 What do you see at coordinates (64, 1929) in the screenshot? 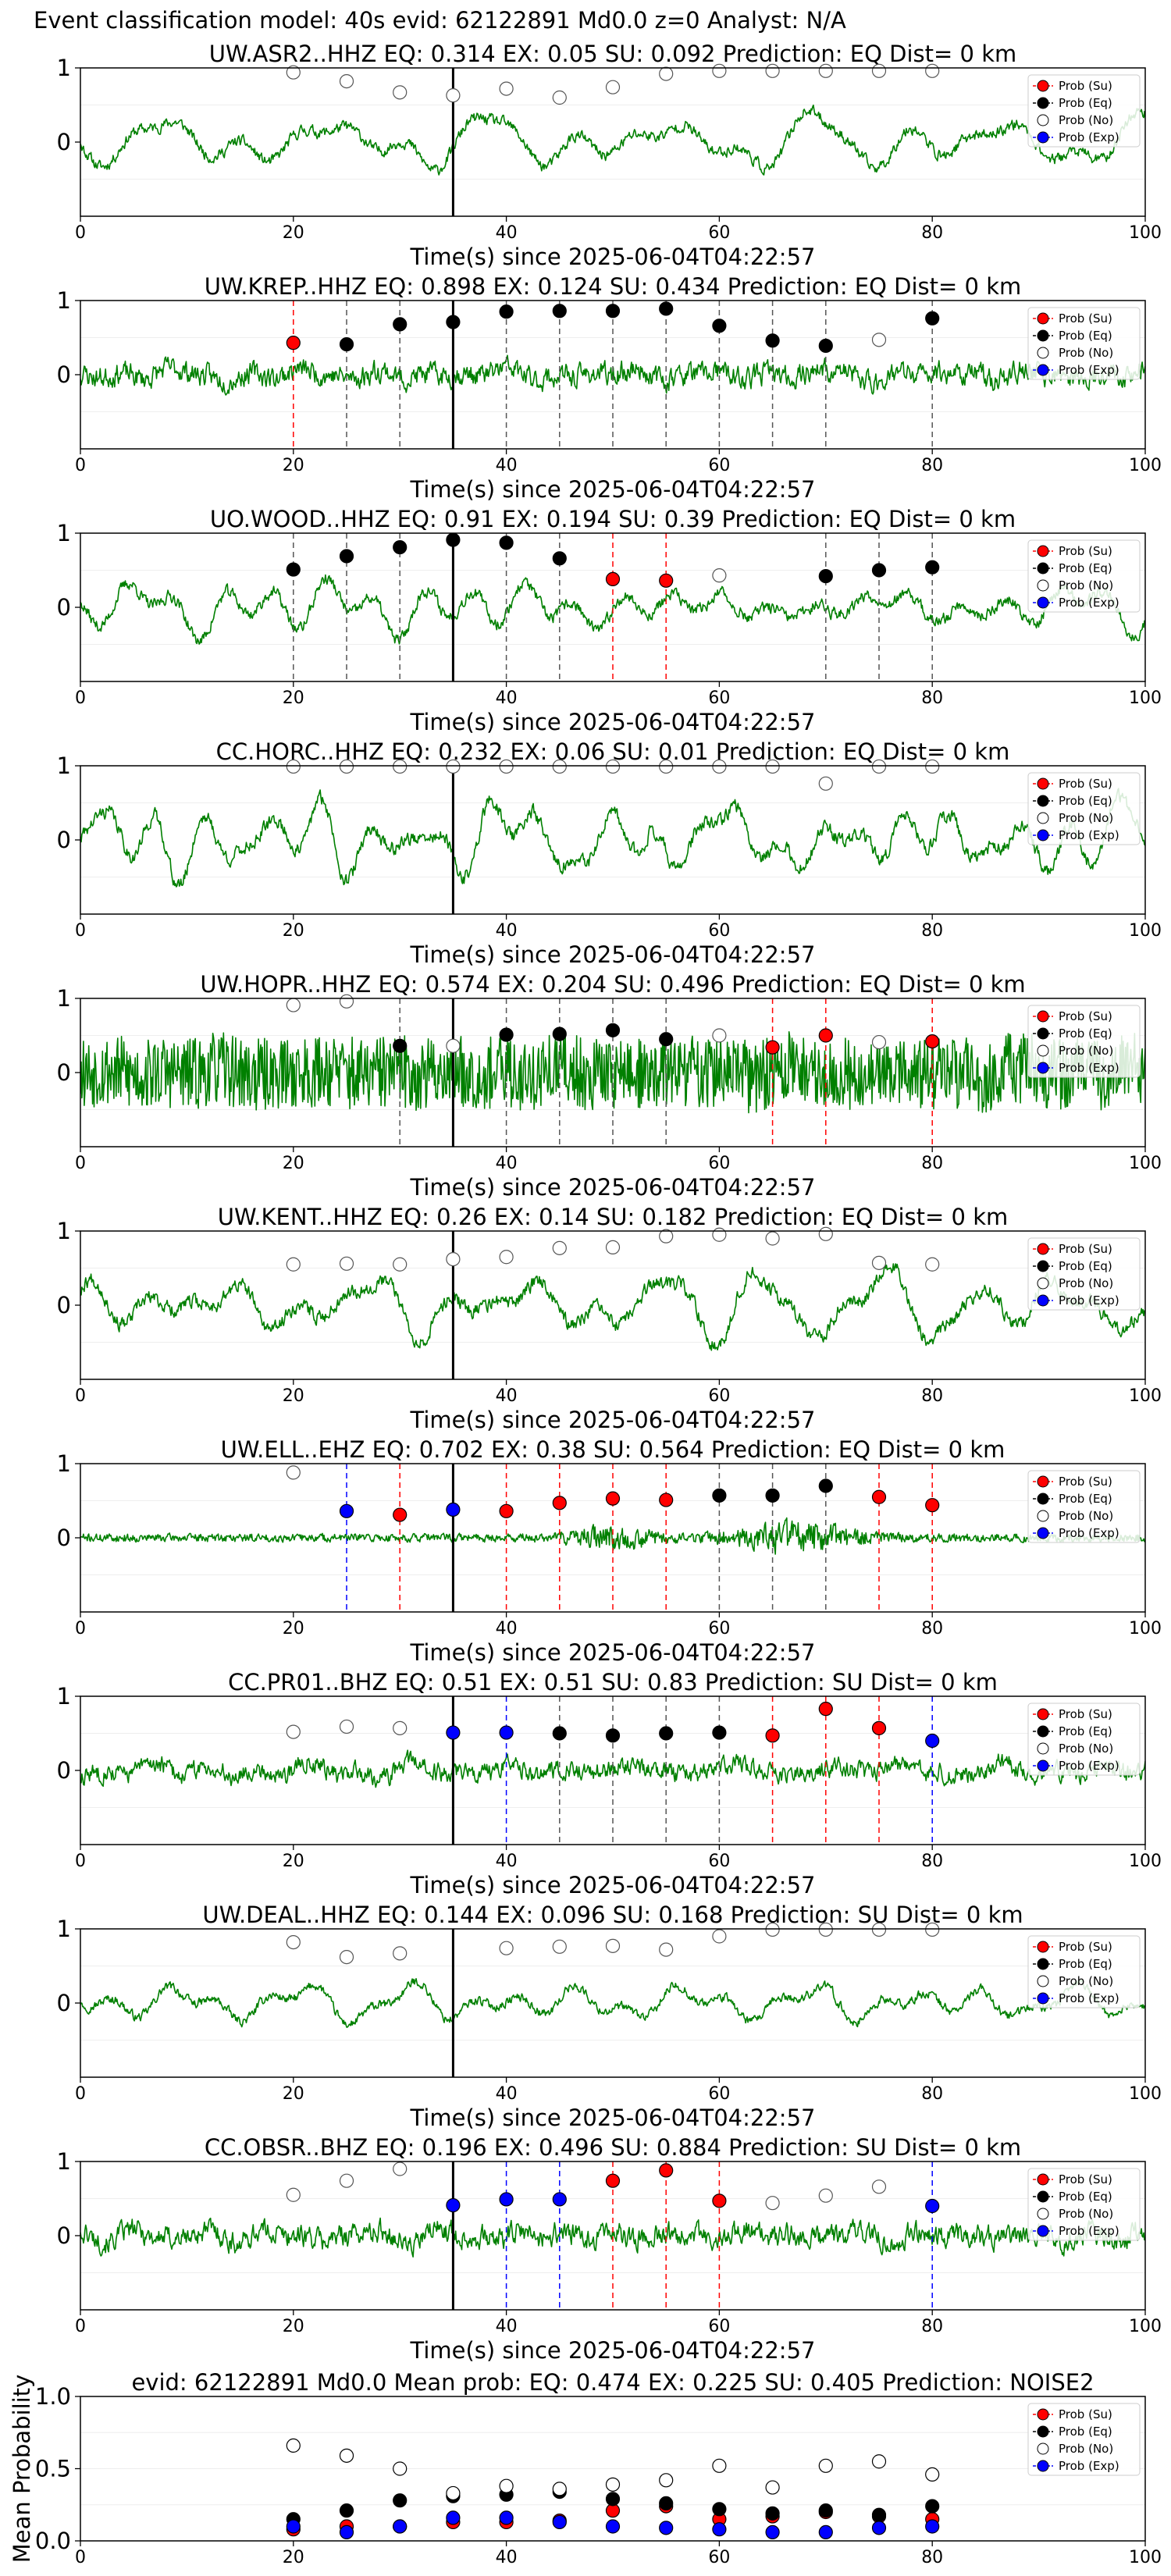
I see `y-tick-label: 1` at bounding box center [64, 1929].